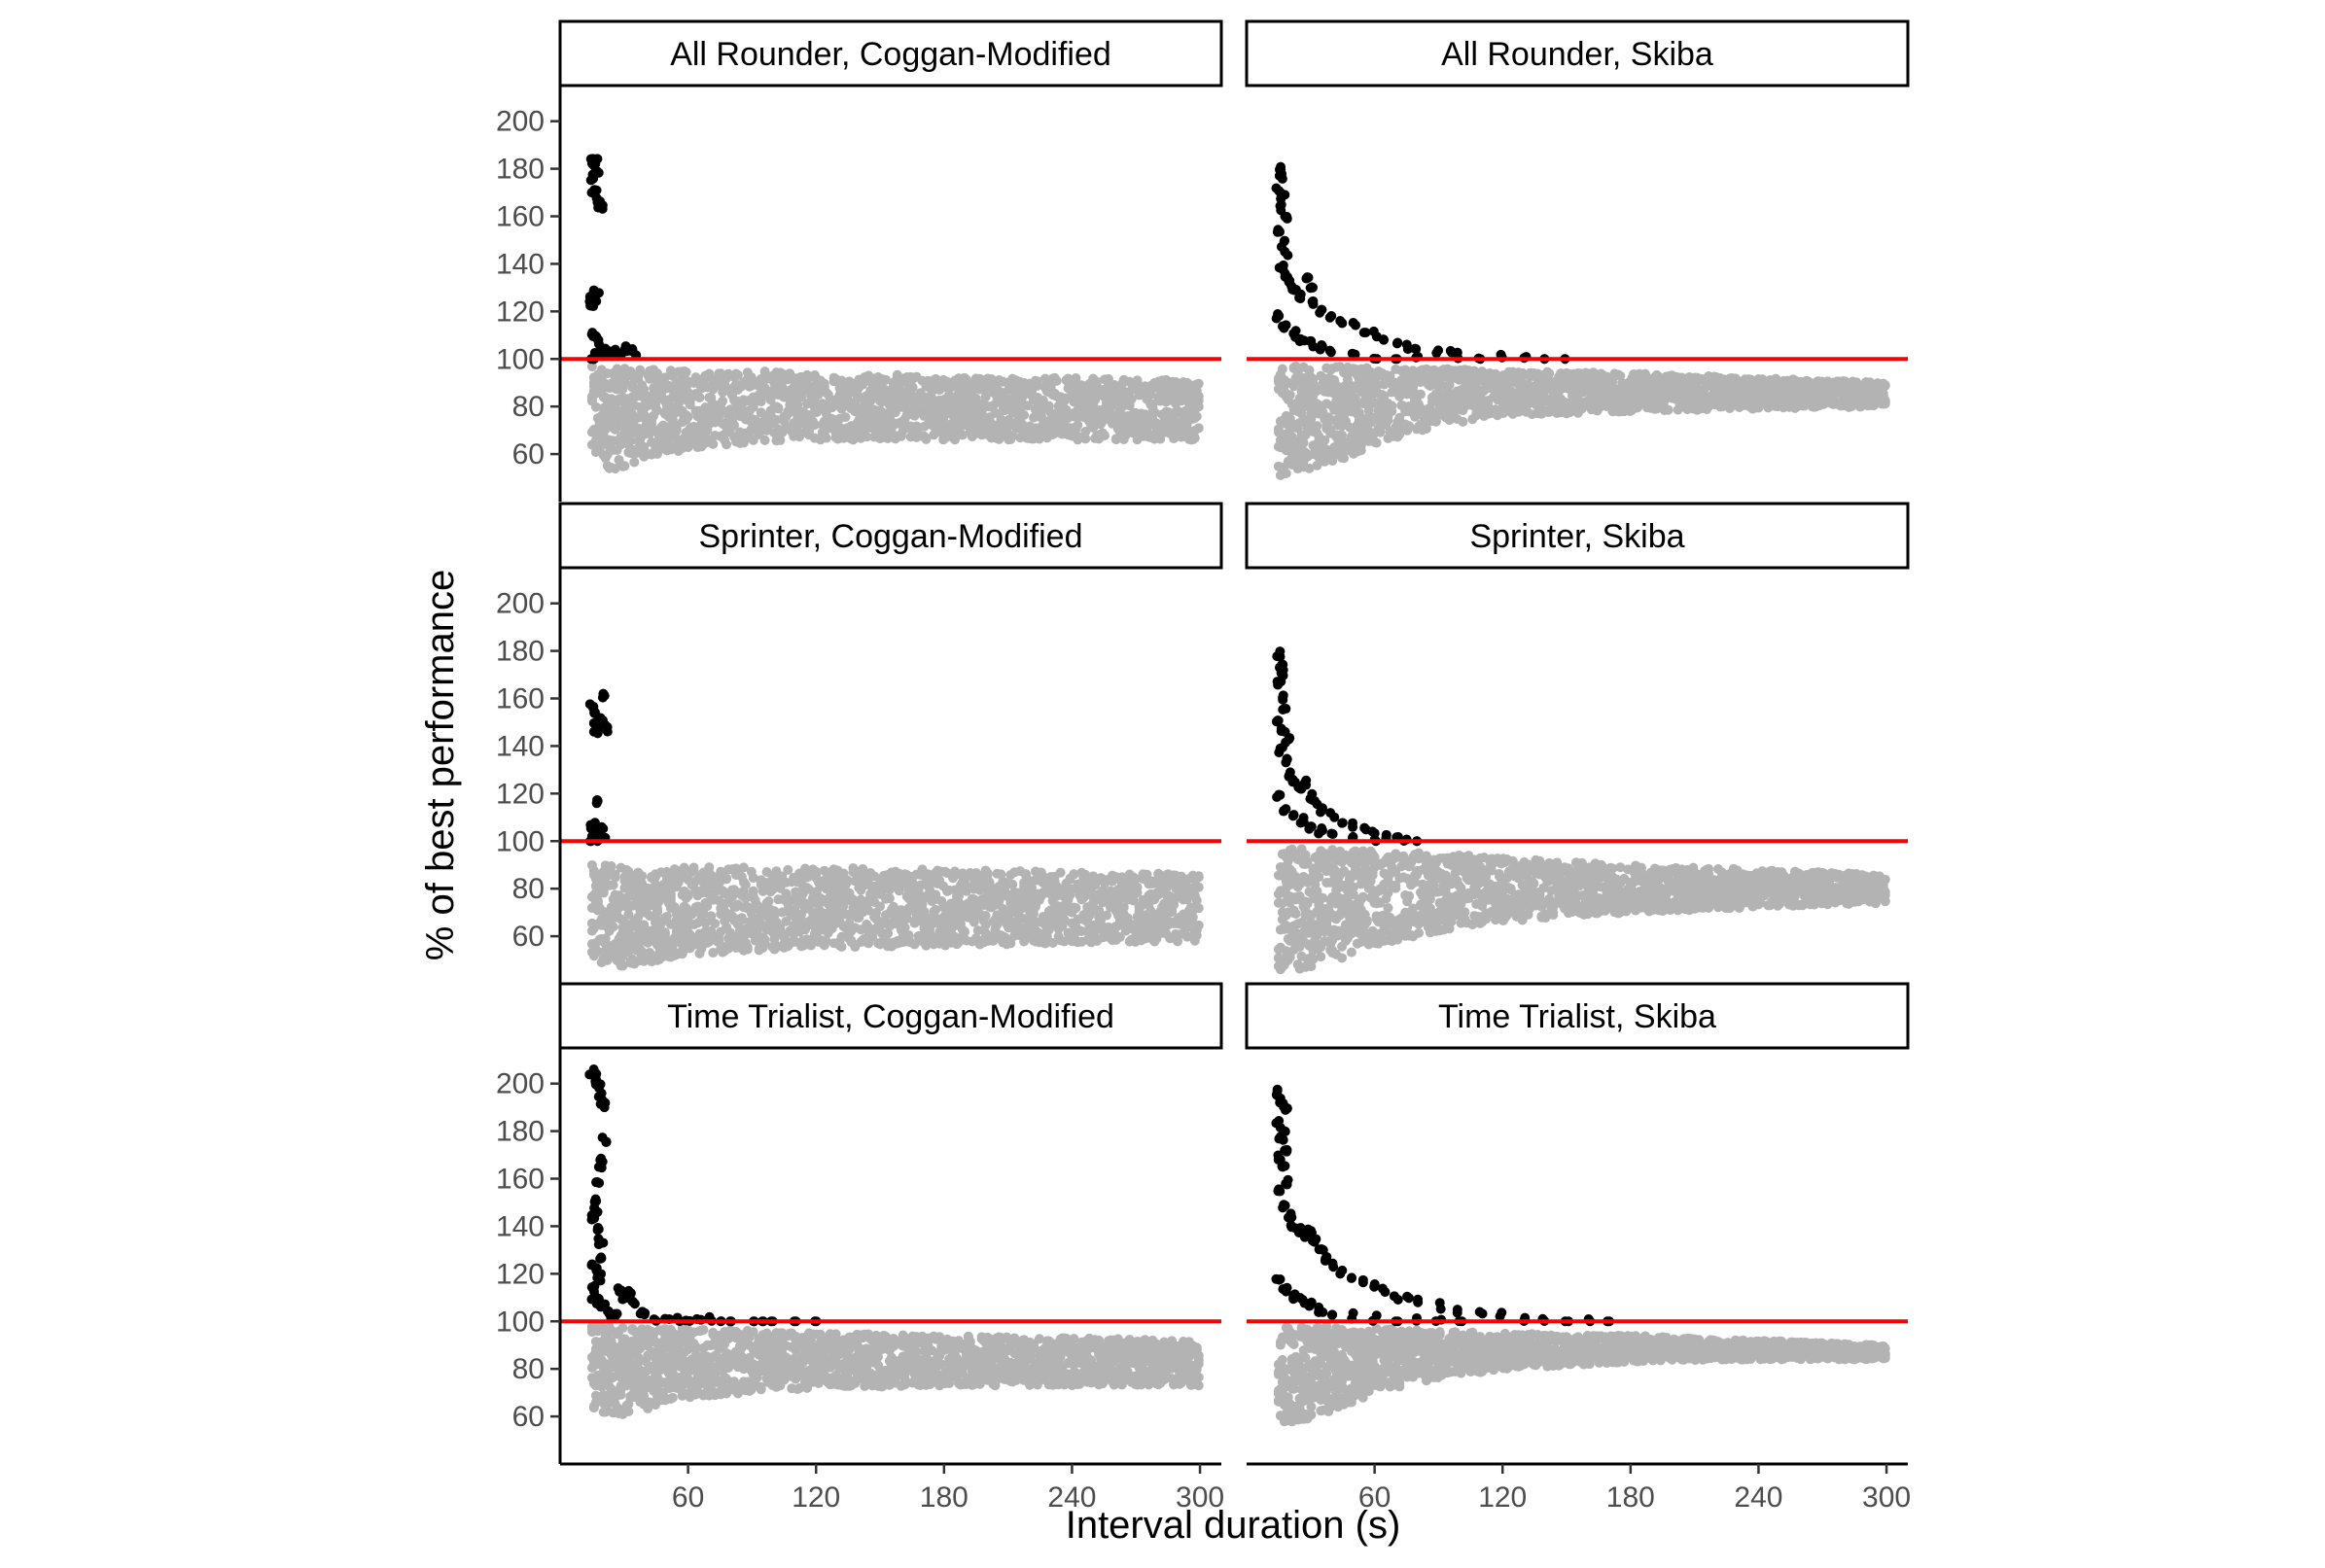 The height and width of the screenshot is (1568, 2325). I want to click on y-tick-label: 80, so click(528, 407).